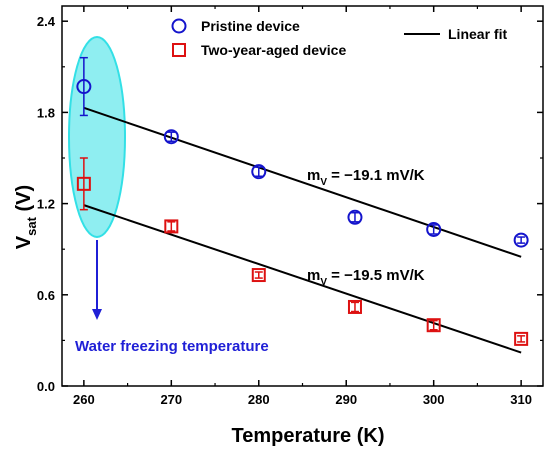 The image size is (550, 453). Describe the element at coordinates (84, 399) in the screenshot. I see `x-tick-label: 260` at that location.